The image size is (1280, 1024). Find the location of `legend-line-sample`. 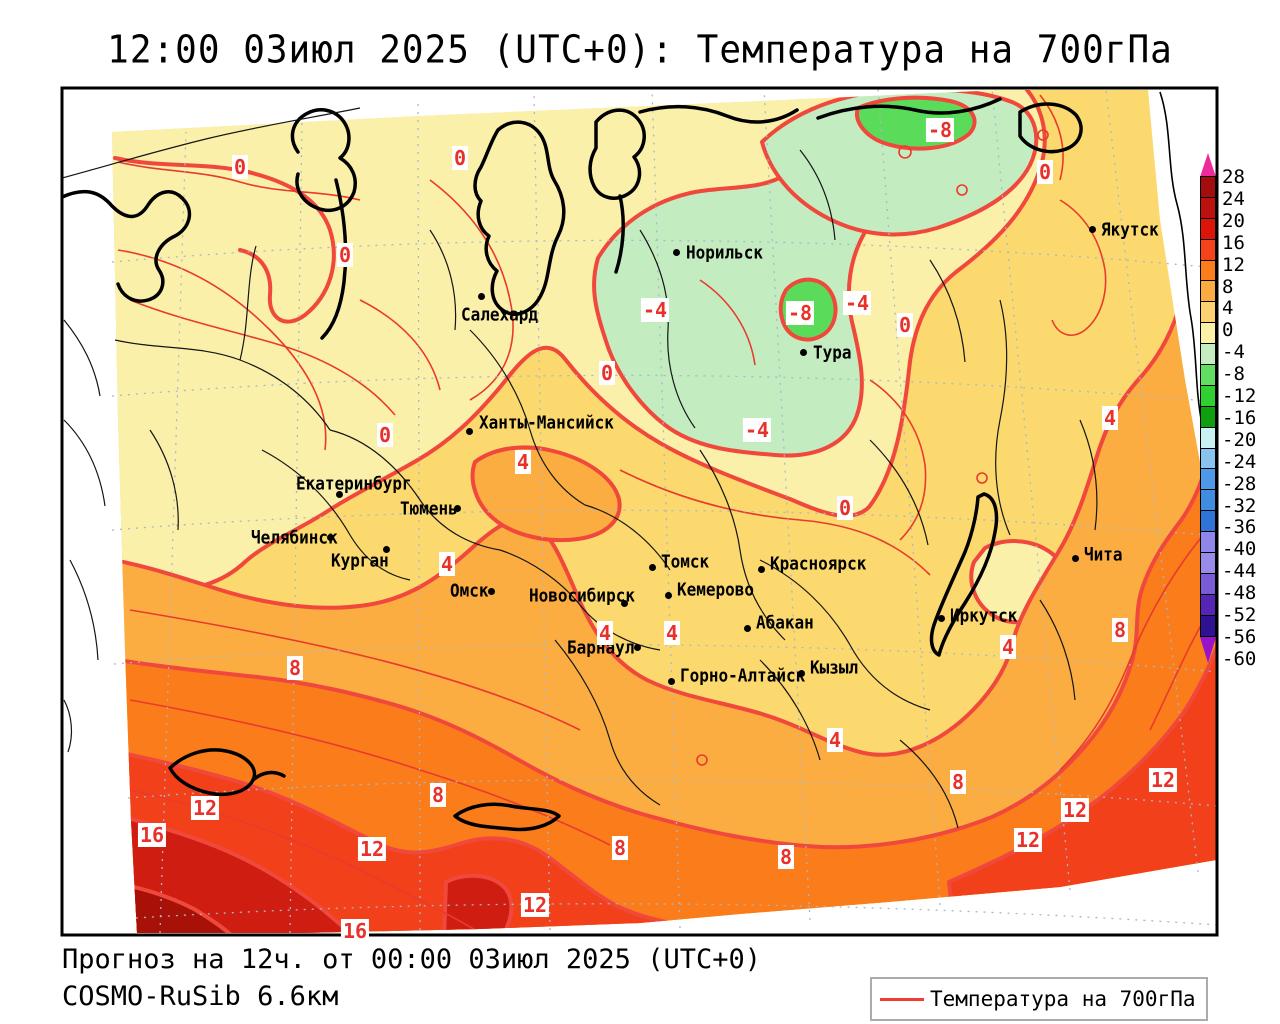

legend-line-sample is located at coordinates (902, 999).